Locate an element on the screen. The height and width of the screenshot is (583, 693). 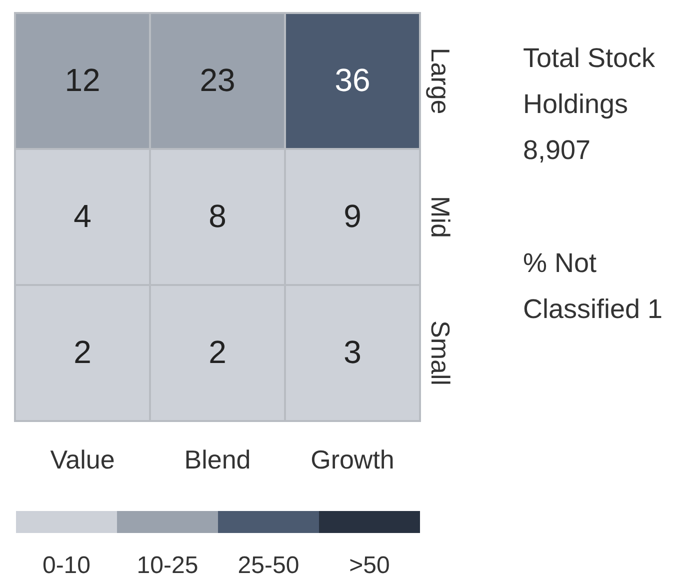
y-tick-label: Mid is located at coordinates (441, 217).